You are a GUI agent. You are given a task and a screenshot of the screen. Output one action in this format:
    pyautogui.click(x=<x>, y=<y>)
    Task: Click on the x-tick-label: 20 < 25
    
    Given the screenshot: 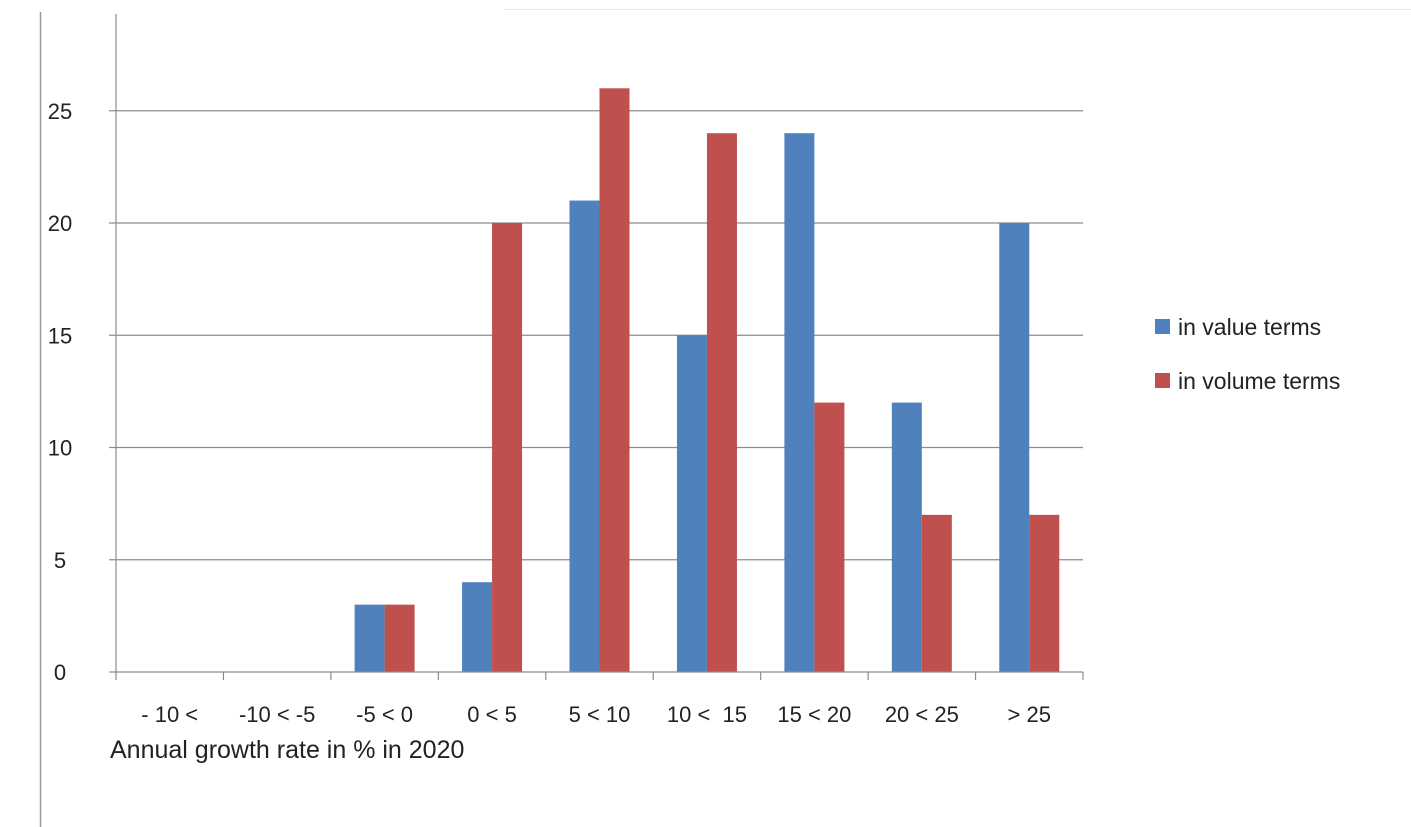 What is the action you would take?
    pyautogui.click(x=922, y=714)
    